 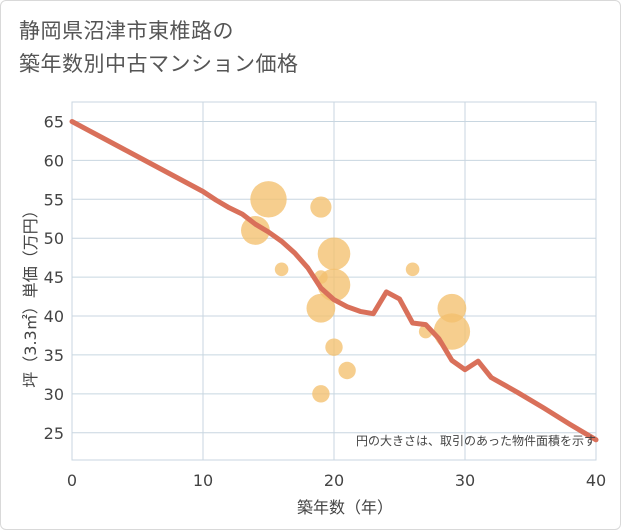 What do you see at coordinates (334, 480) in the screenshot?
I see `x-tick-label: 20` at bounding box center [334, 480].